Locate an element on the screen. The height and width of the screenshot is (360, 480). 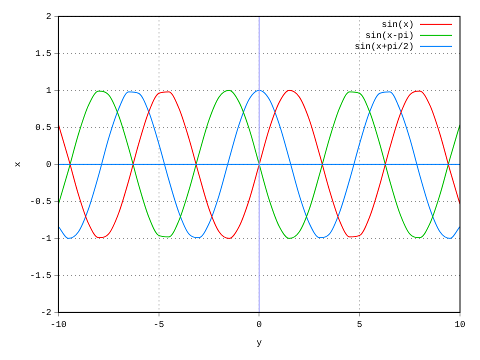
legend-label: sin(x+pi/2) is located at coordinates (384, 47).